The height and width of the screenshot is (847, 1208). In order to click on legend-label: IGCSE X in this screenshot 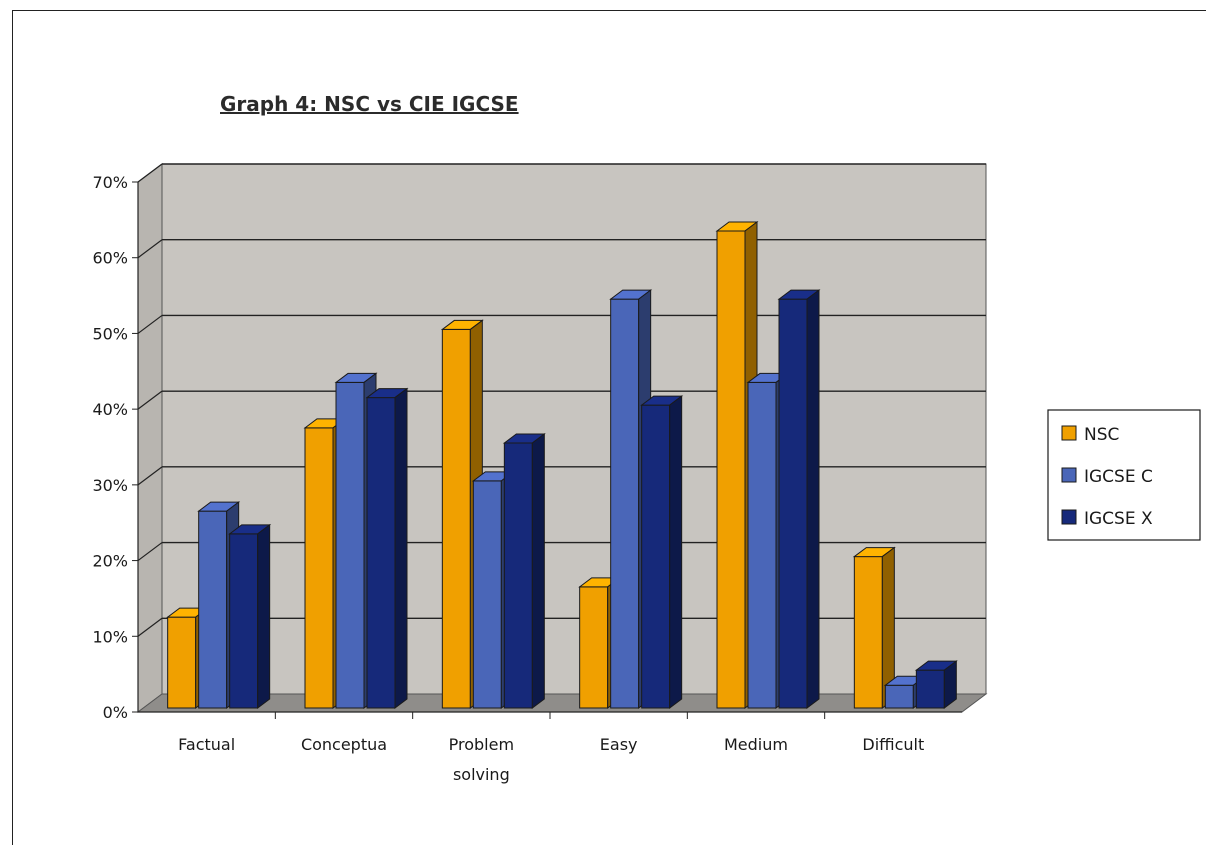, I will do `click(1118, 519)`.